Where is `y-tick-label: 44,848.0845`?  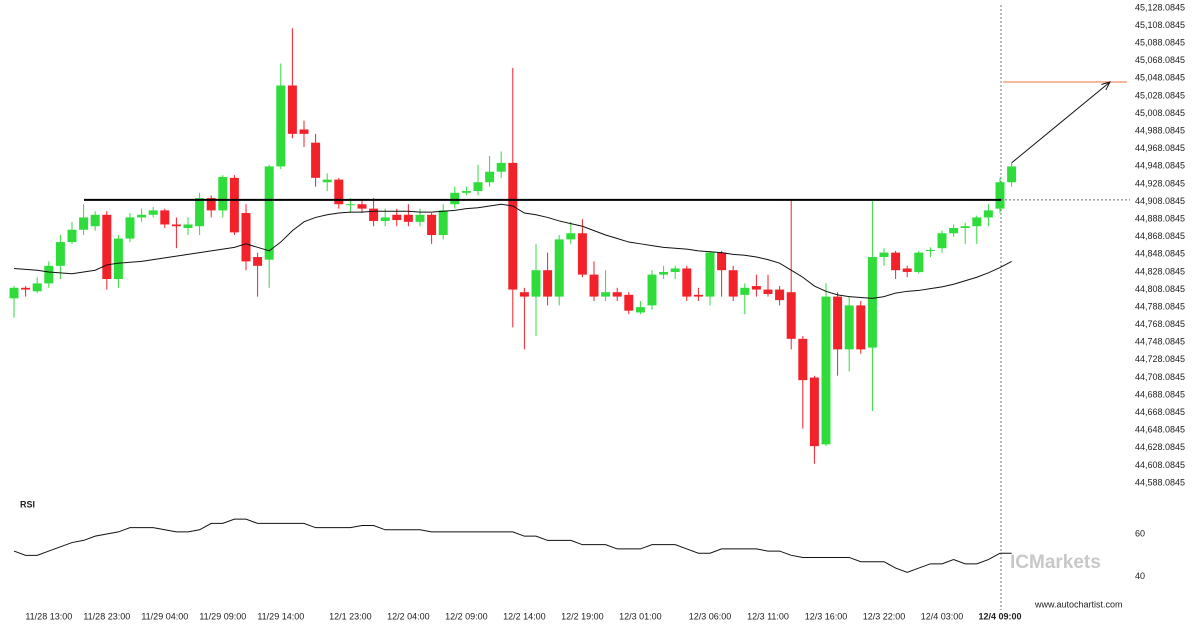
y-tick-label: 44,848.0845 is located at coordinates (1160, 254).